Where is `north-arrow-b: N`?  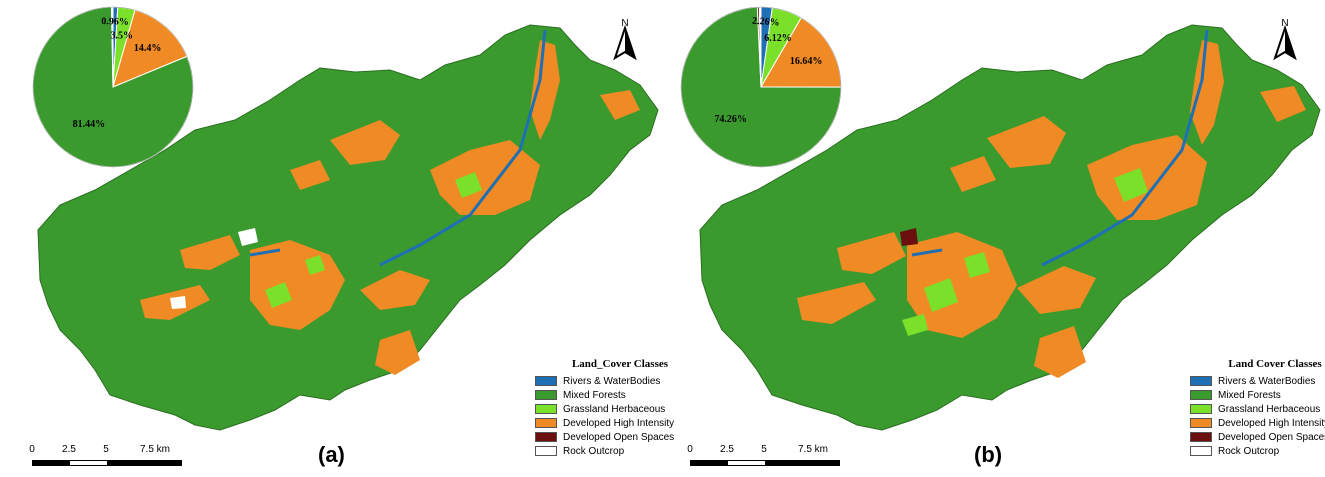
north-arrow-b: N is located at coordinates (1285, 40).